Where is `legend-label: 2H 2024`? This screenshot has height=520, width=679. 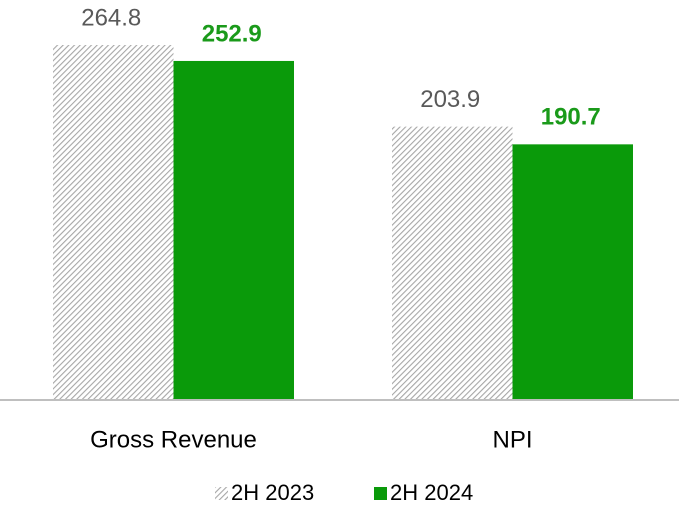
legend-label: 2H 2024 is located at coordinates (431, 492).